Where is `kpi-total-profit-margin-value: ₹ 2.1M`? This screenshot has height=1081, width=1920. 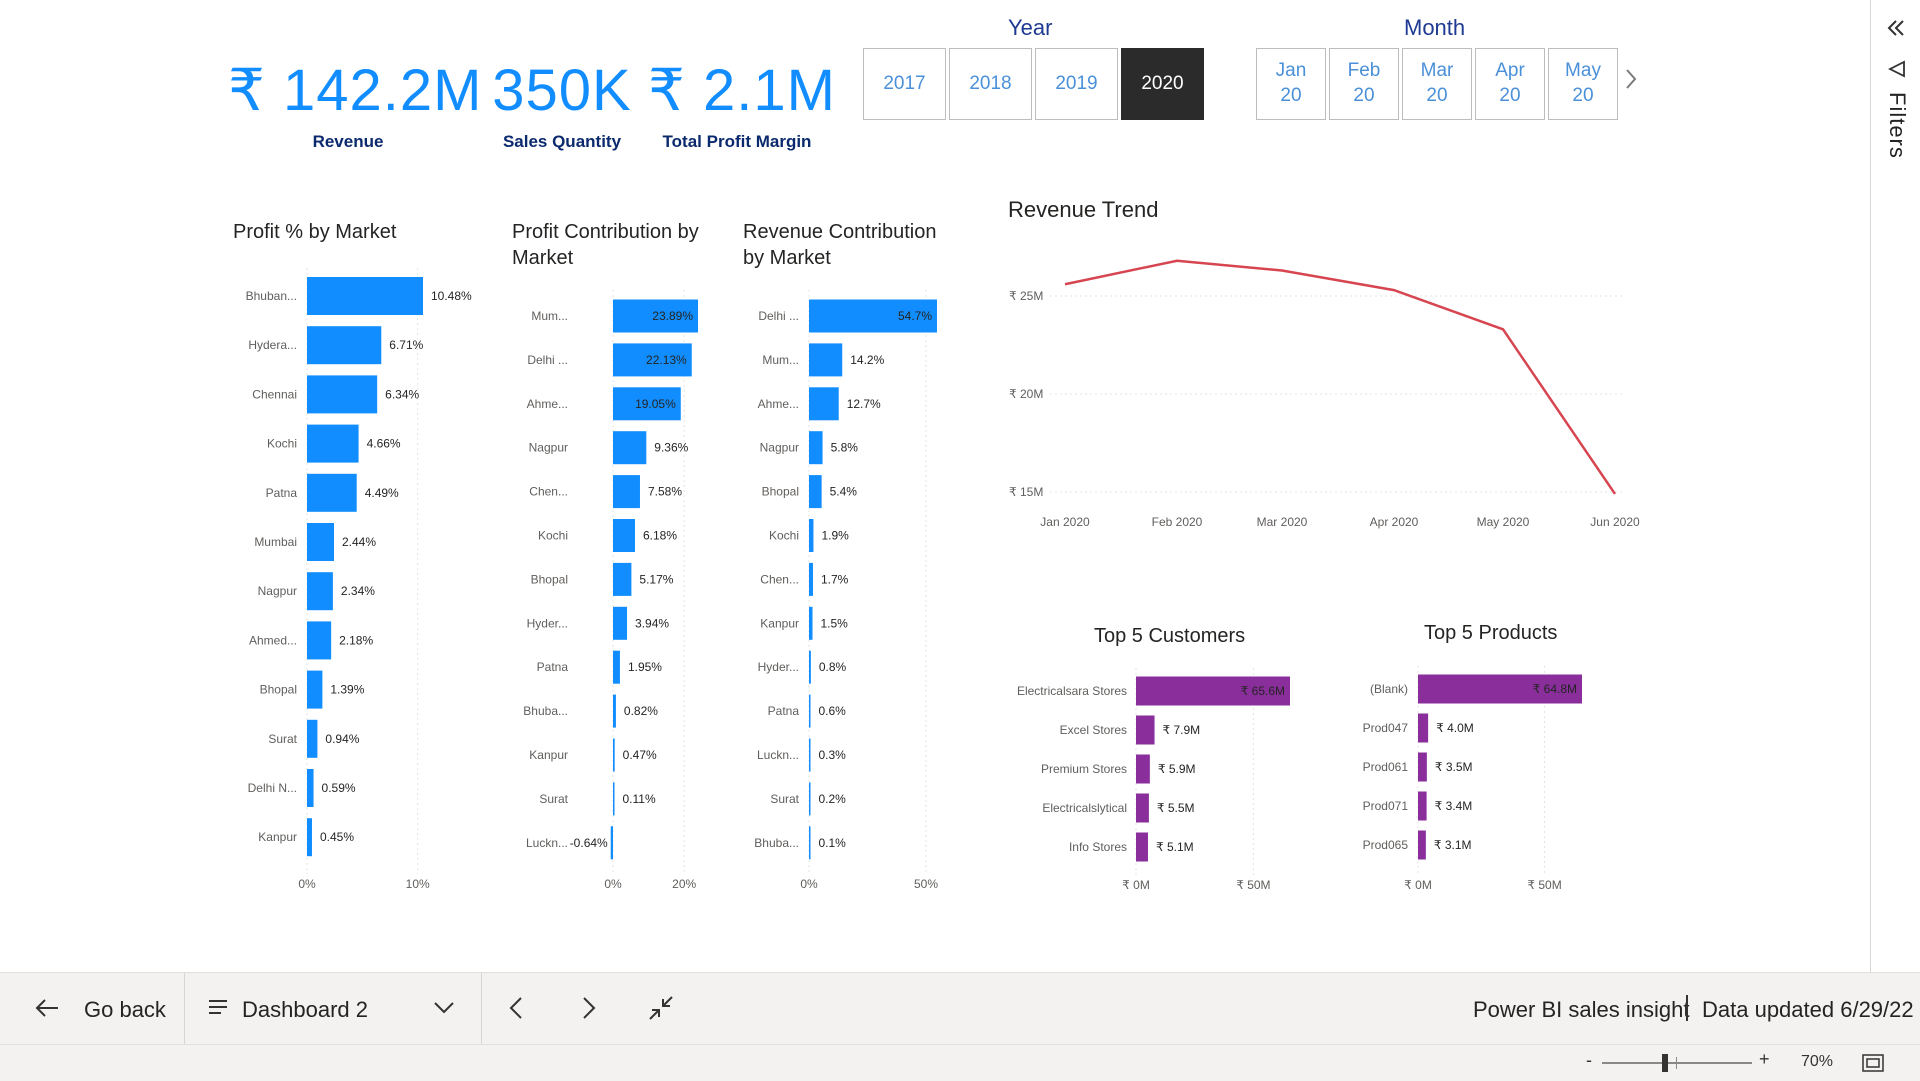 kpi-total-profit-margin-value: ₹ 2.1M is located at coordinates (742, 90).